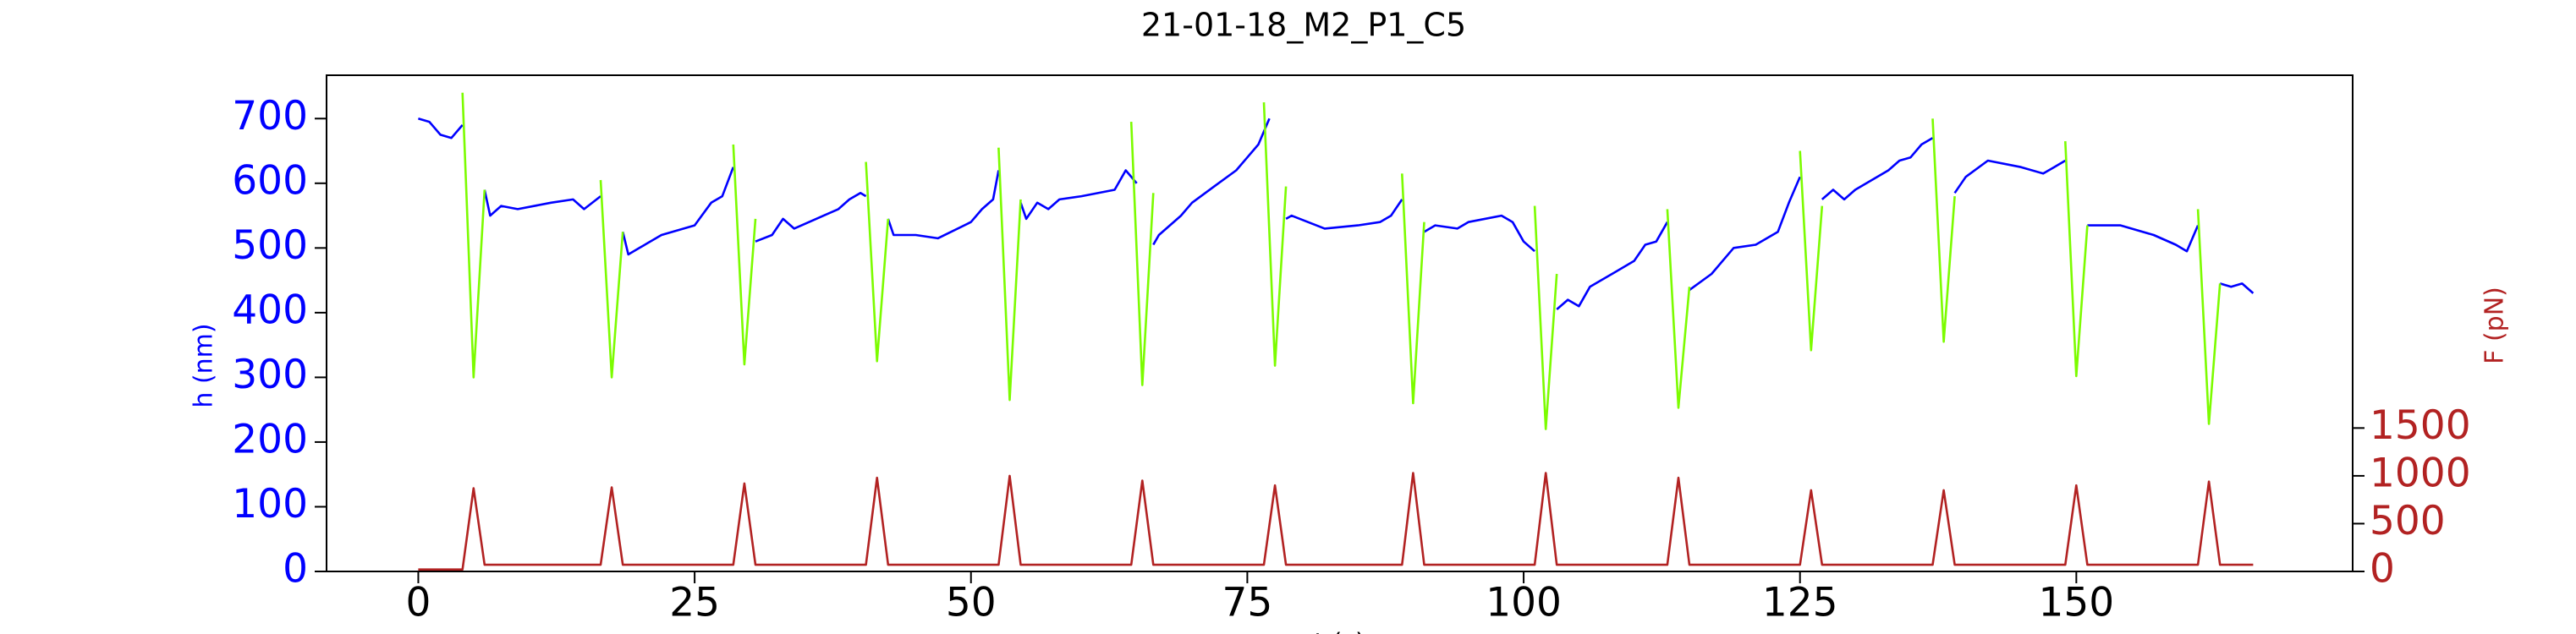 The image size is (2576, 634). What do you see at coordinates (2076, 603) in the screenshot?
I see `x-tick-label: 150` at bounding box center [2076, 603].